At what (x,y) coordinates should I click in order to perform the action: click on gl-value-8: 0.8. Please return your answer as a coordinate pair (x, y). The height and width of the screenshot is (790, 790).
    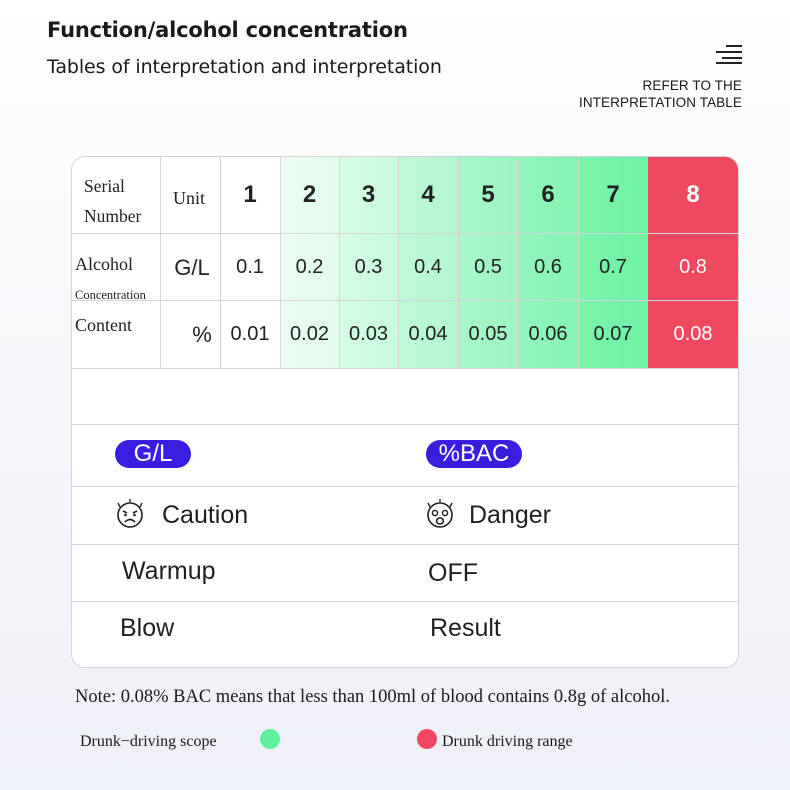
    Looking at the image, I should click on (693, 266).